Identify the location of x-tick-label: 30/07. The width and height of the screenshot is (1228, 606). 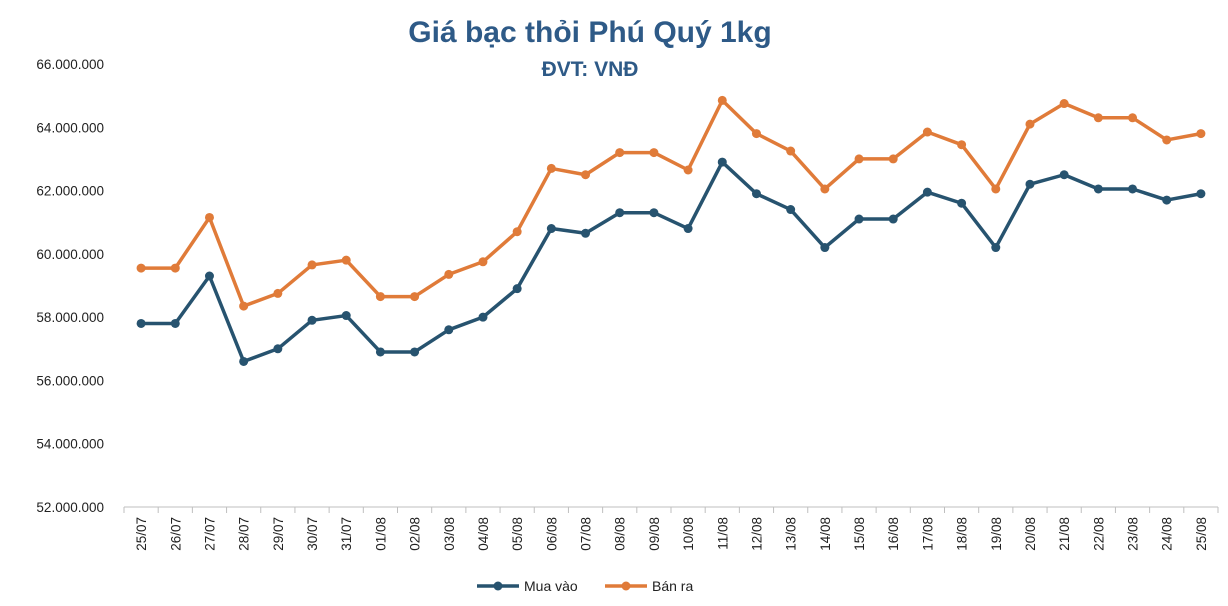
(312, 534).